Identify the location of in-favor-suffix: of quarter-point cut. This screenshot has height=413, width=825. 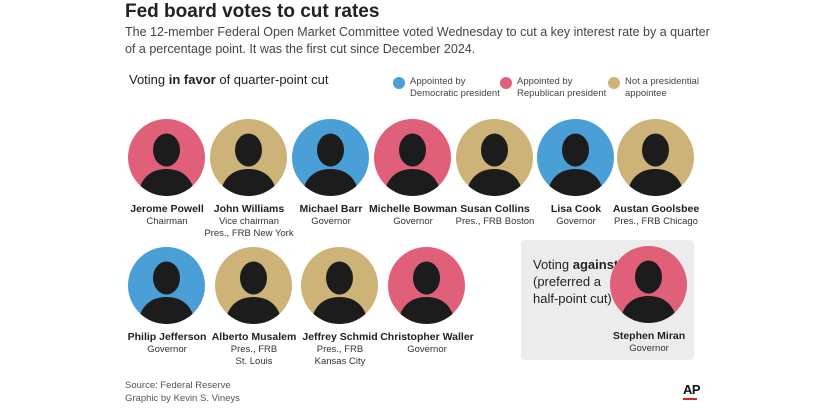
(272, 79).